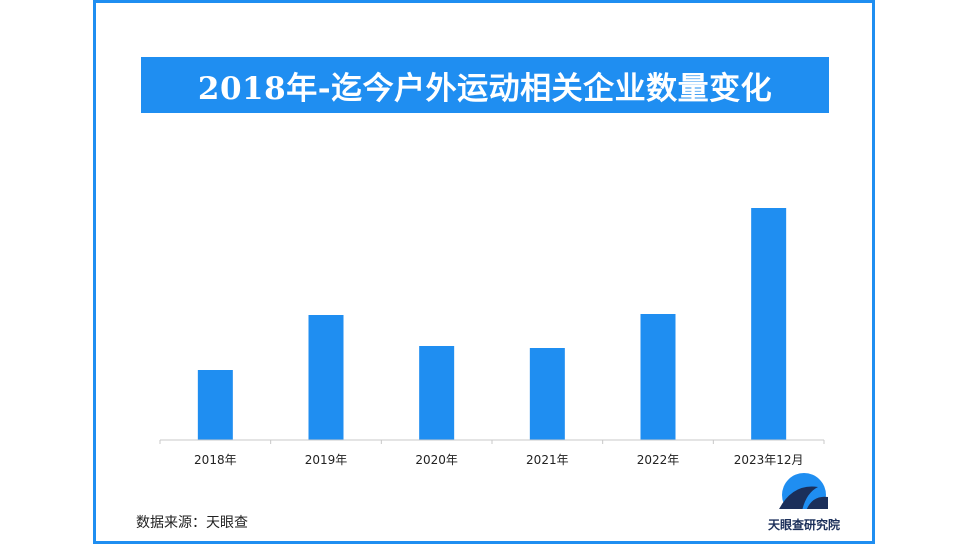 This screenshot has width=967, height=544. What do you see at coordinates (499, 460) in the screenshot?
I see `x-axis-labels: 2018年 2019年 2020年 2021年 2022年 2023年12月` at bounding box center [499, 460].